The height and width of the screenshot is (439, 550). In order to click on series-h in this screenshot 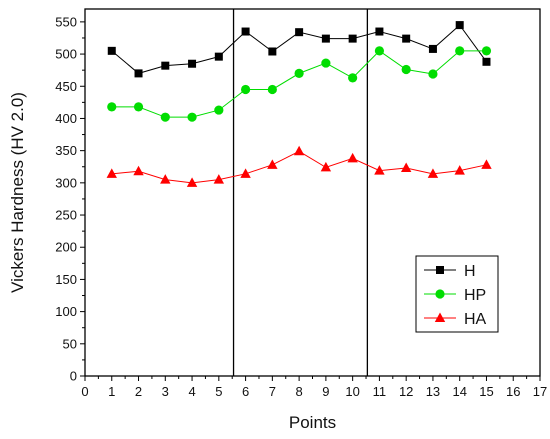, I will do `click(299, 49)`.